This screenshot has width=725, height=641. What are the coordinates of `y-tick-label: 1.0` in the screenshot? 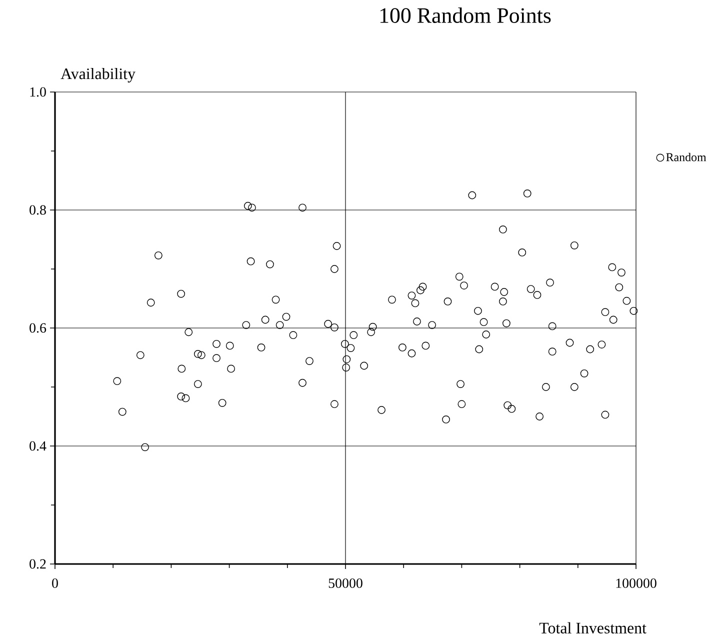 It's located at (38, 92).